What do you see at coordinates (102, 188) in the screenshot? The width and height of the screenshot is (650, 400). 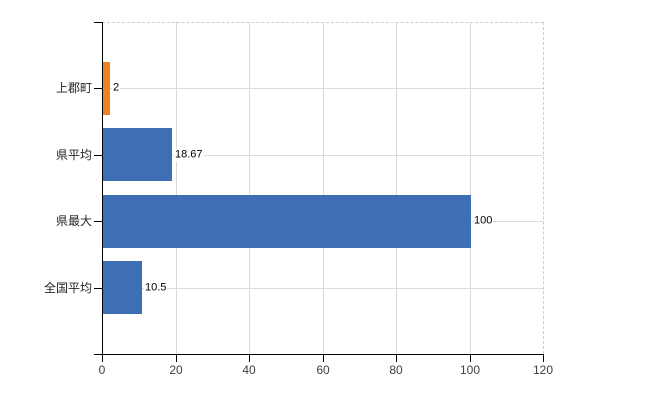 I see `y-axis-line` at bounding box center [102, 188].